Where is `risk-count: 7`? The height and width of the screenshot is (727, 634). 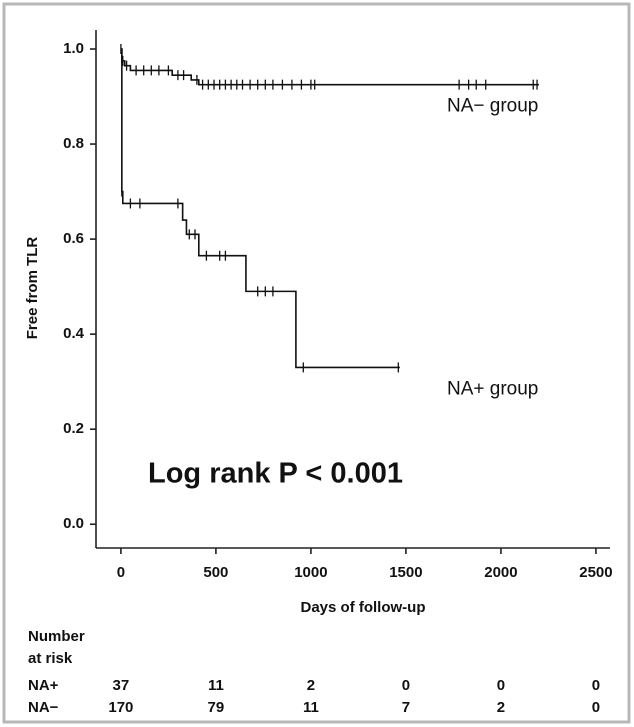 risk-count: 7 is located at coordinates (406, 707).